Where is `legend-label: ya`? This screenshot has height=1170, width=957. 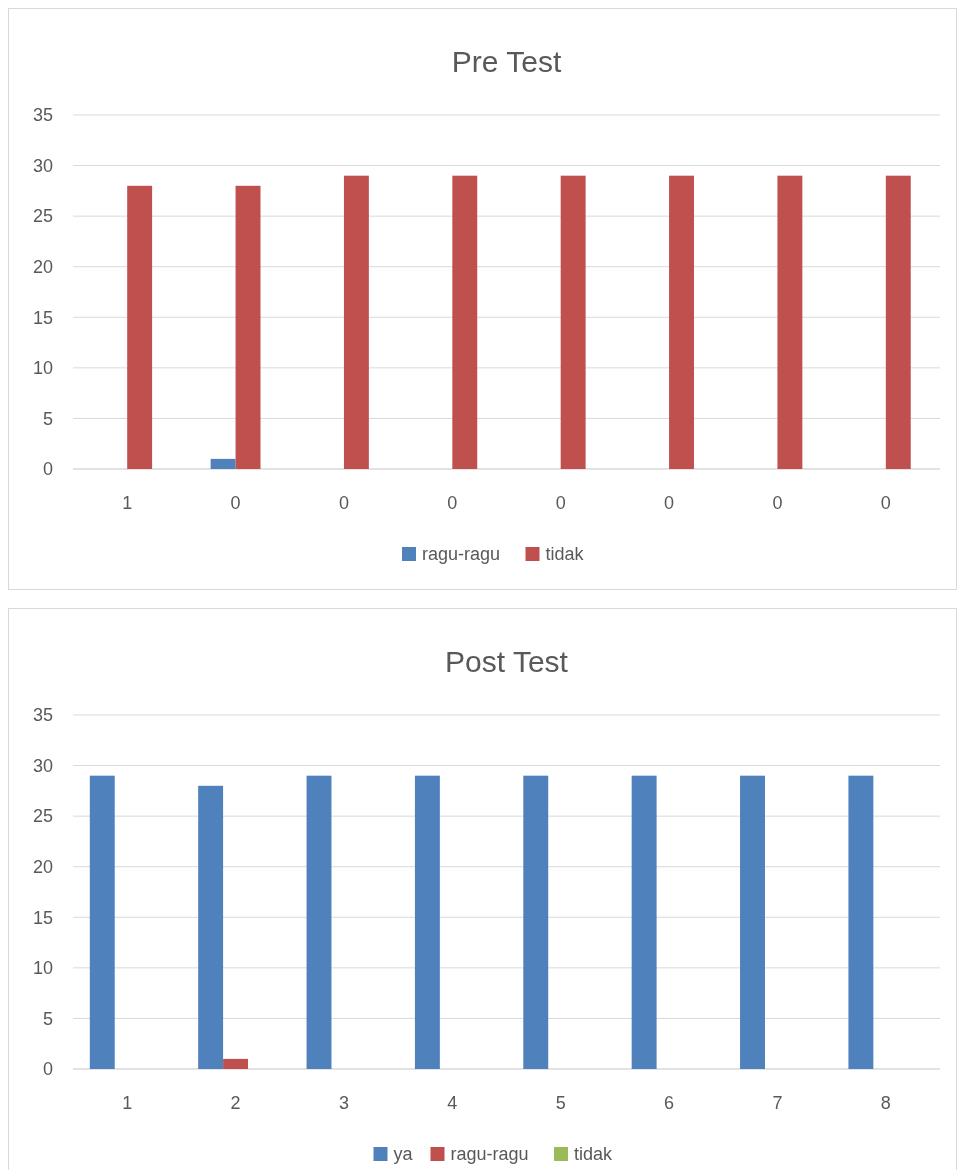
legend-label: ya is located at coordinates (403, 1154).